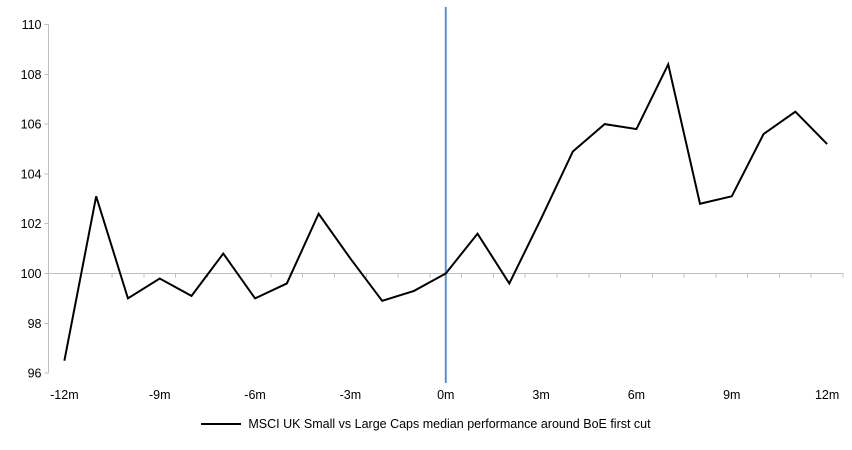  Describe the element at coordinates (35, 374) in the screenshot. I see `y-tick-label: 96` at that location.